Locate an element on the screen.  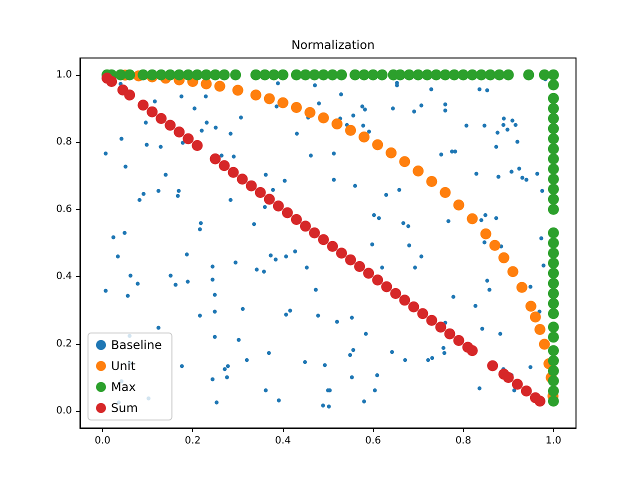
y-tick-label: 0.0 is located at coordinates (64, 411).